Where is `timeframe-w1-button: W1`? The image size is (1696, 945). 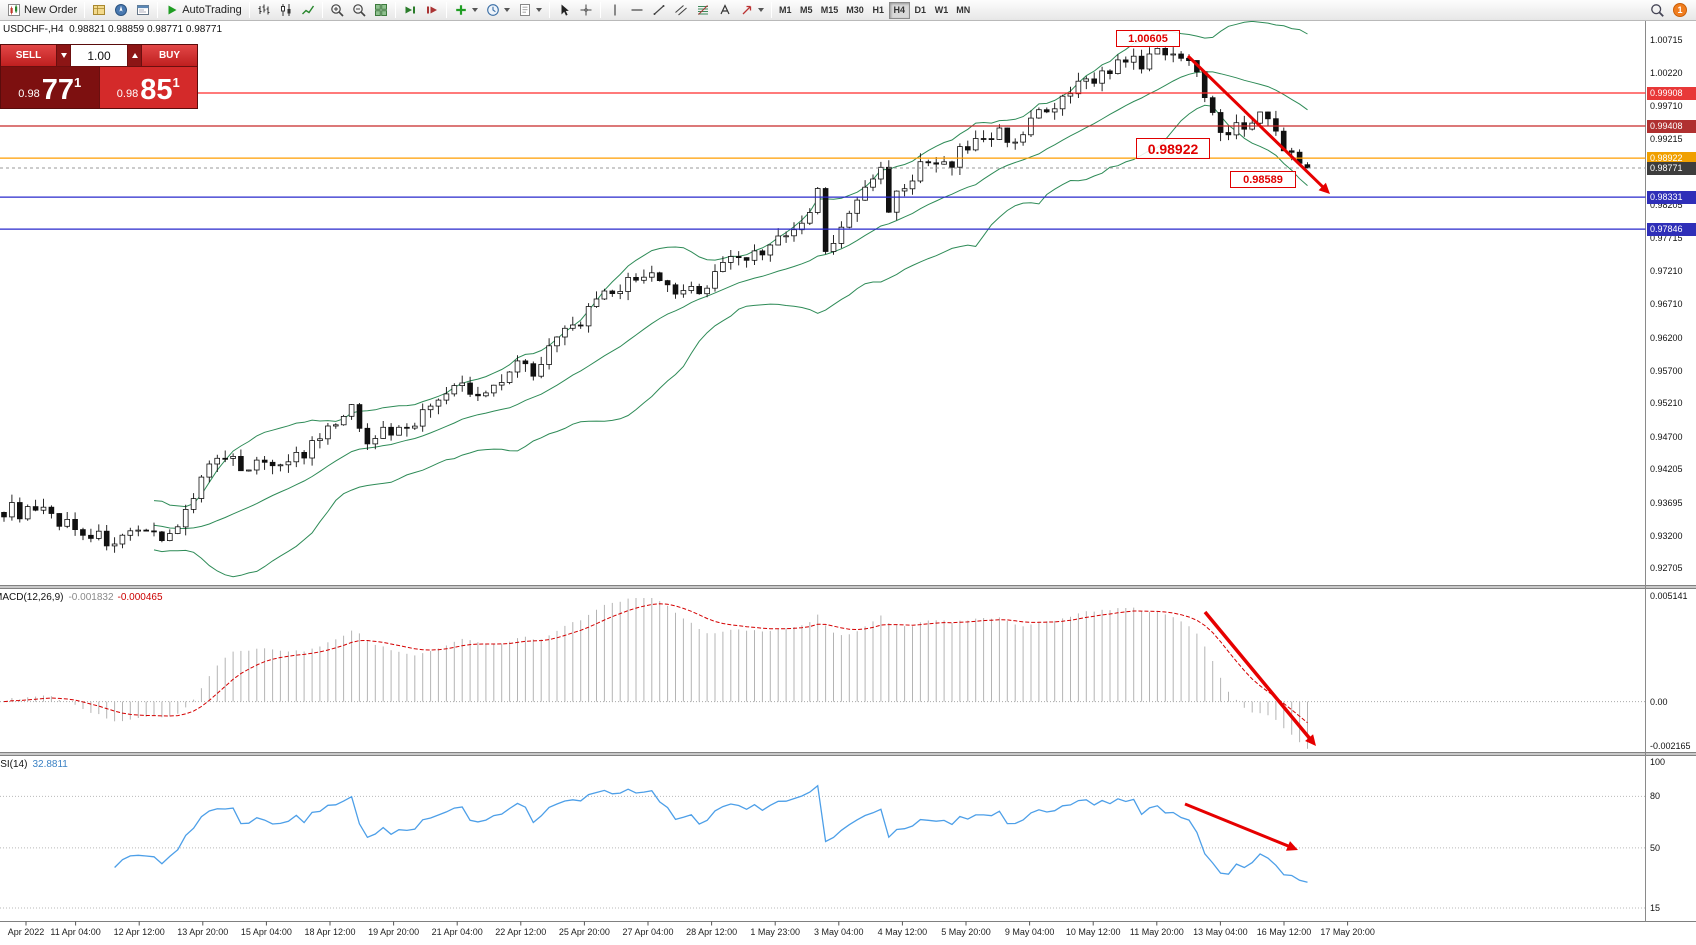 timeframe-w1-button: W1 is located at coordinates (942, 10).